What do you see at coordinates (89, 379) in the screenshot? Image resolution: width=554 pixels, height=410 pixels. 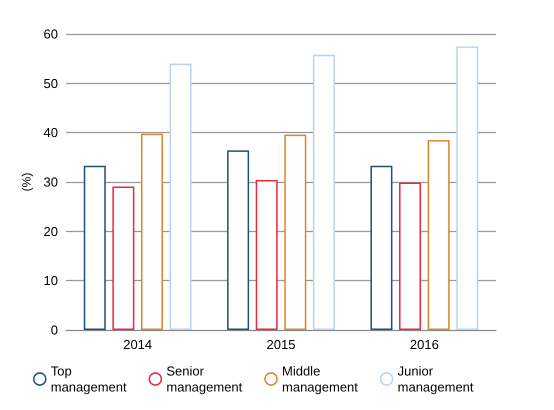 I see `legend-label: Top management` at bounding box center [89, 379].